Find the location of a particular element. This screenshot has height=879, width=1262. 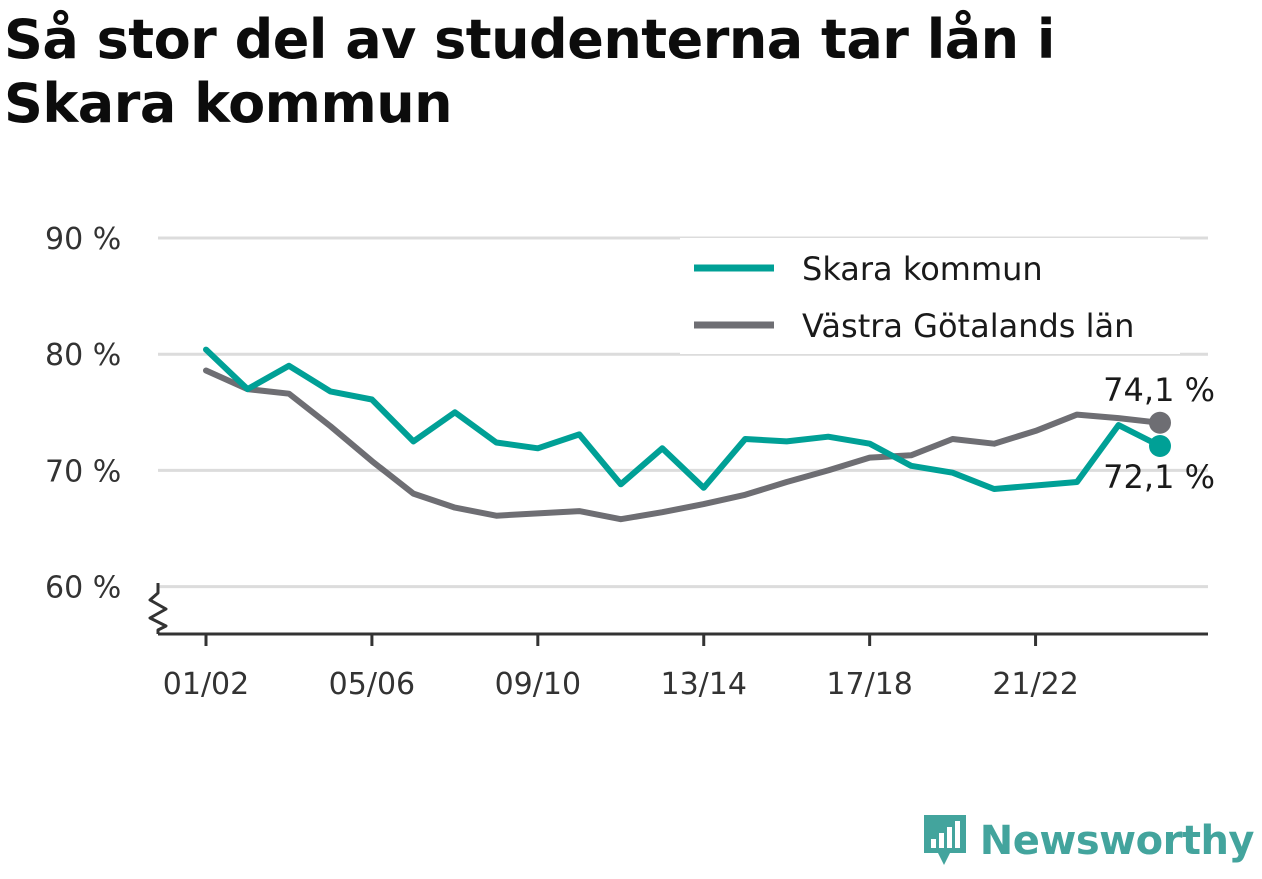

x-axis is located at coordinates (678, 609).